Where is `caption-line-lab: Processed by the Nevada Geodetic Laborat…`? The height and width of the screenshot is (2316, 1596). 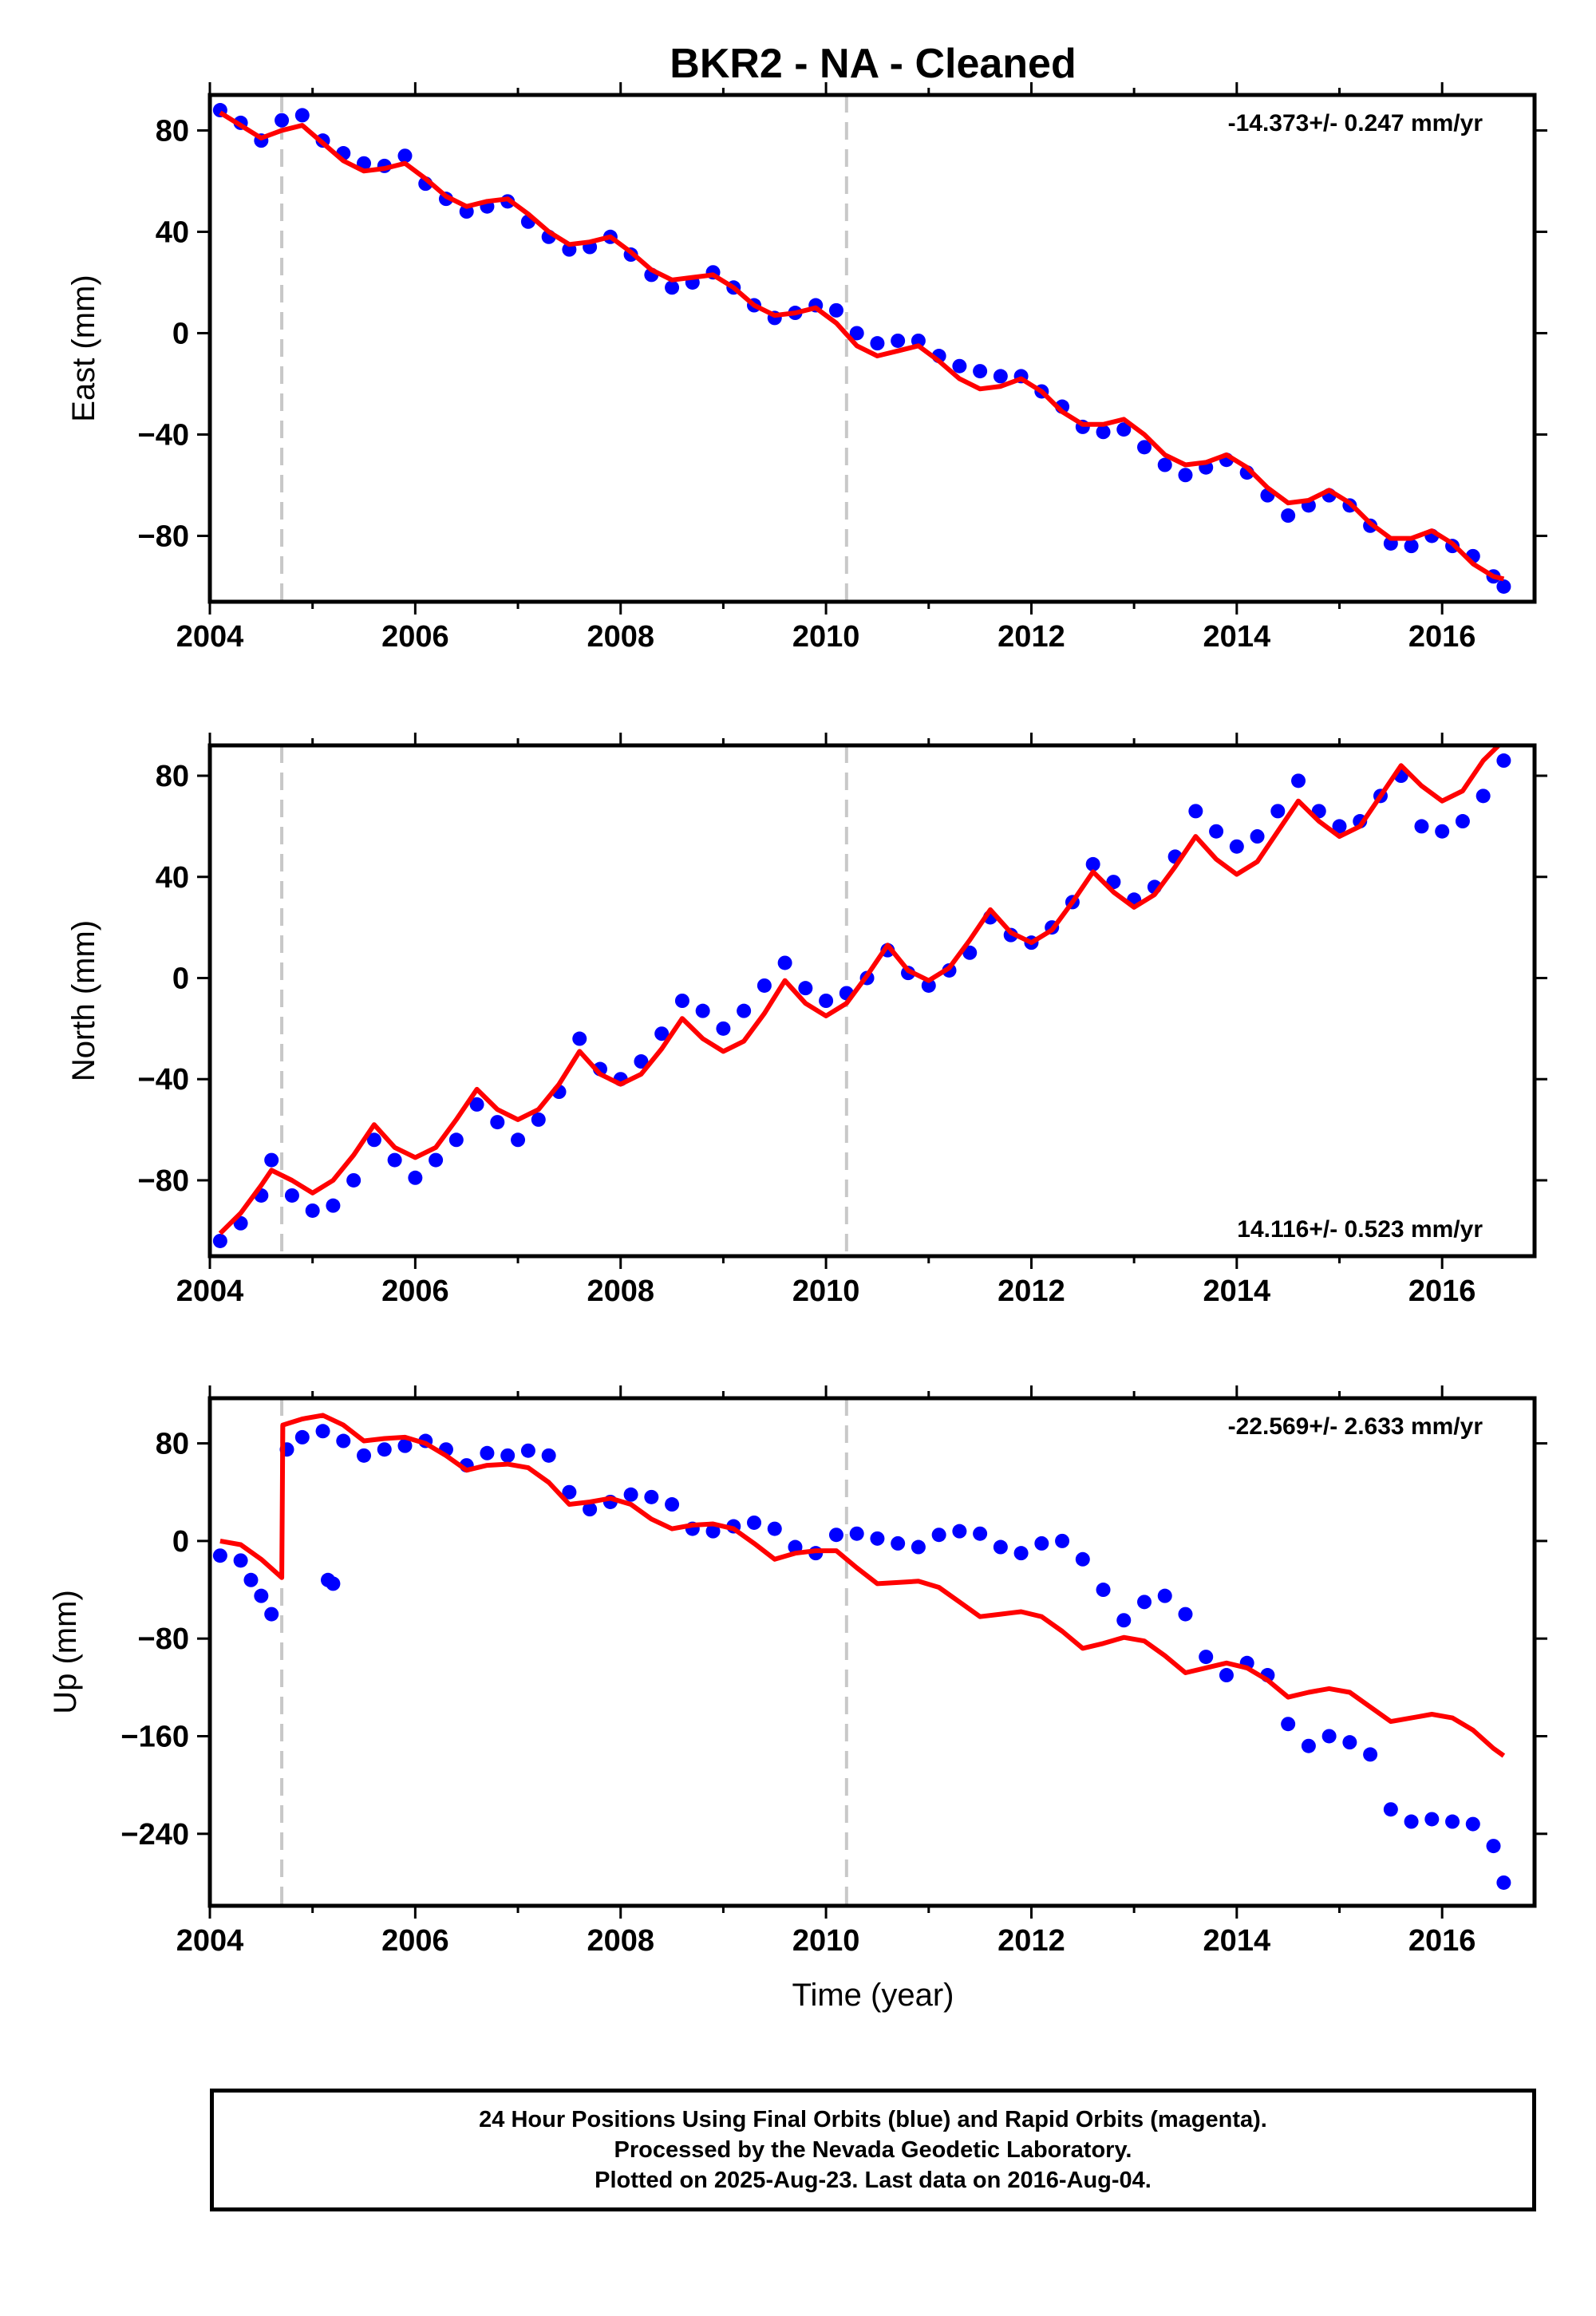
caption-line-lab: Processed by the Nevada Geodetic Laborat… is located at coordinates (873, 2150).